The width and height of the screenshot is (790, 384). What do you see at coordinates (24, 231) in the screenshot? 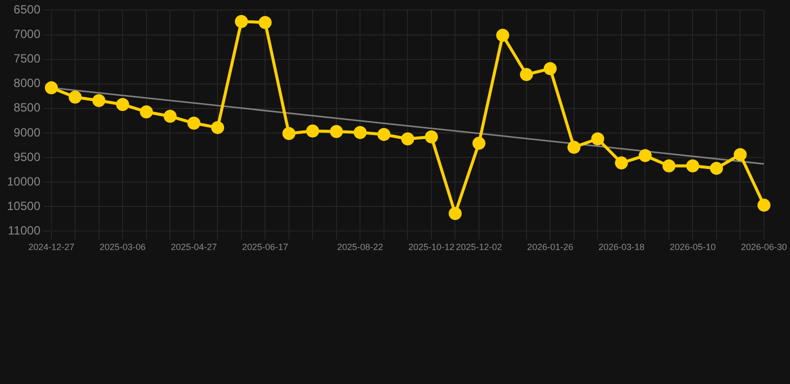
I see `y-tick-label: 11000` at bounding box center [24, 231].